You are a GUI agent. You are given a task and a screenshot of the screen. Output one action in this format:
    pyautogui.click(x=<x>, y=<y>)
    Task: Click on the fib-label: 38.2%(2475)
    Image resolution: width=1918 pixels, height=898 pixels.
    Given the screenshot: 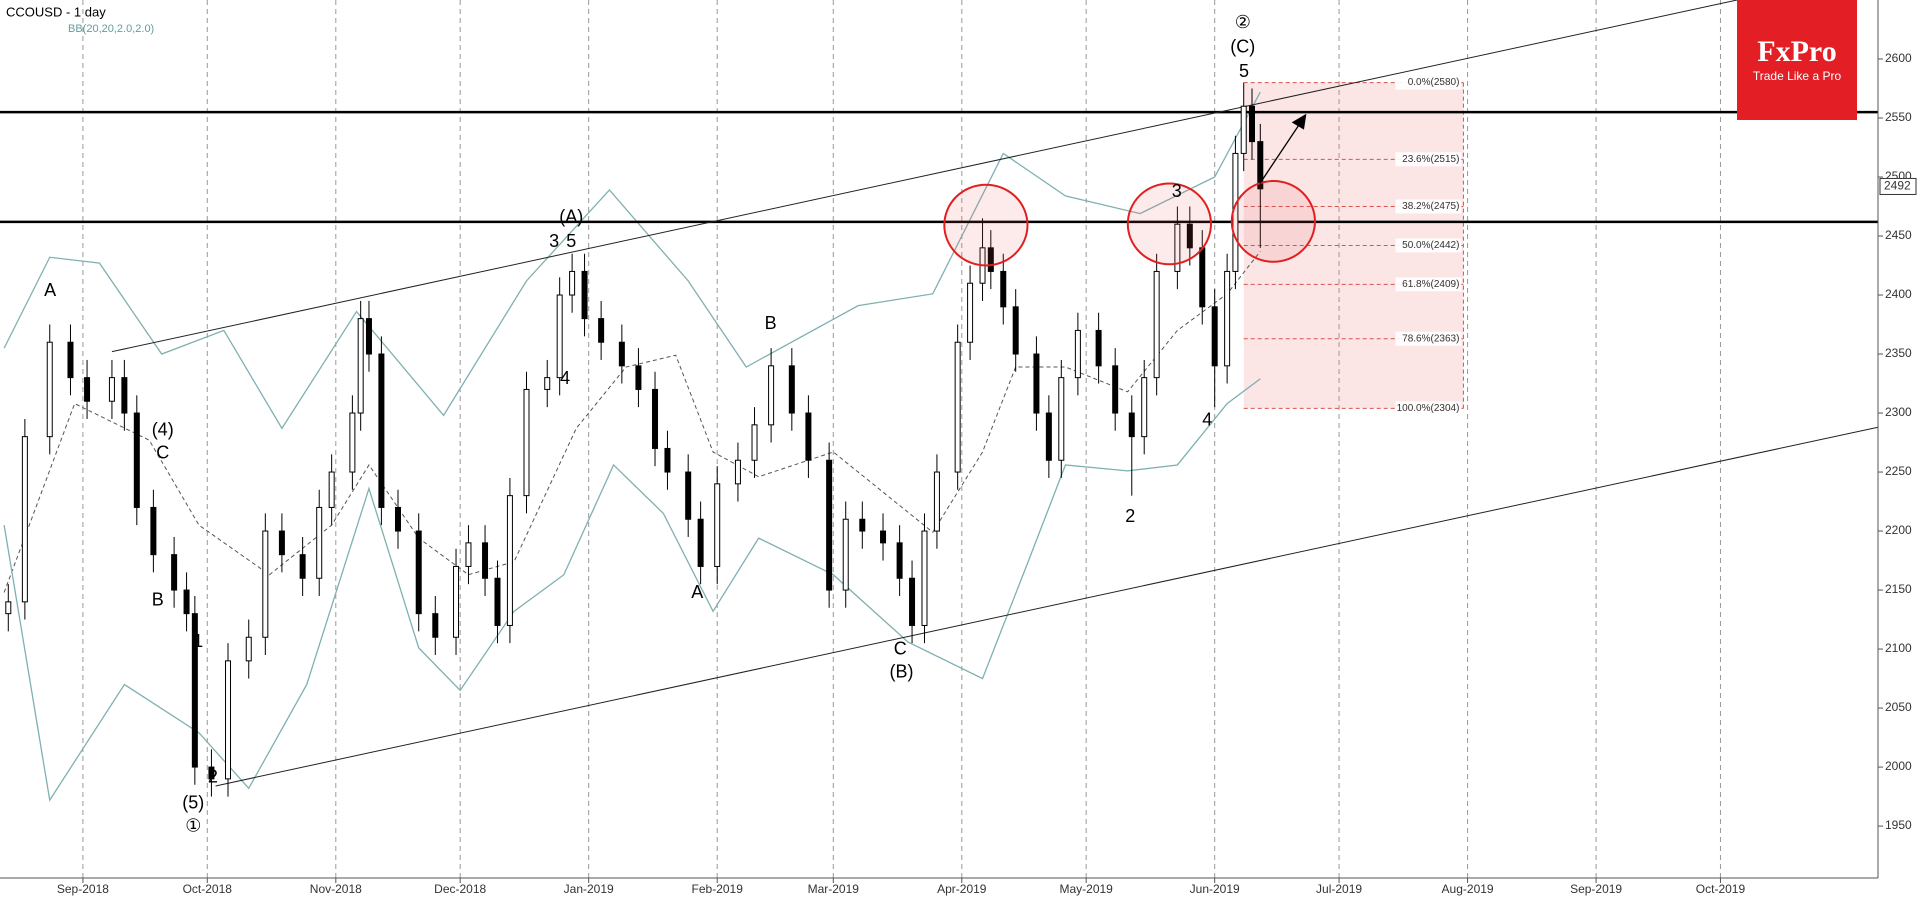 What is the action you would take?
    pyautogui.click(x=1430, y=206)
    